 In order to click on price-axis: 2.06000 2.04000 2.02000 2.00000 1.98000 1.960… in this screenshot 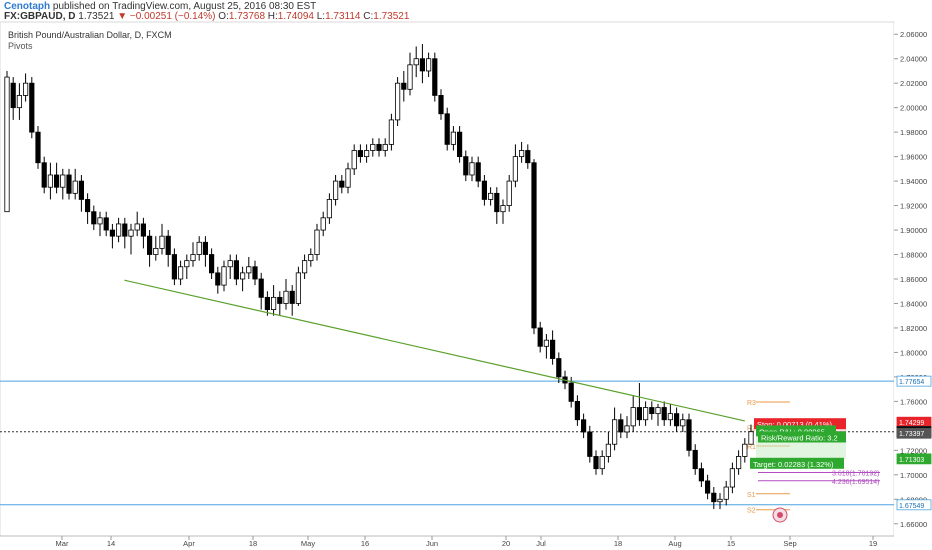, I will do `click(913, 279)`.